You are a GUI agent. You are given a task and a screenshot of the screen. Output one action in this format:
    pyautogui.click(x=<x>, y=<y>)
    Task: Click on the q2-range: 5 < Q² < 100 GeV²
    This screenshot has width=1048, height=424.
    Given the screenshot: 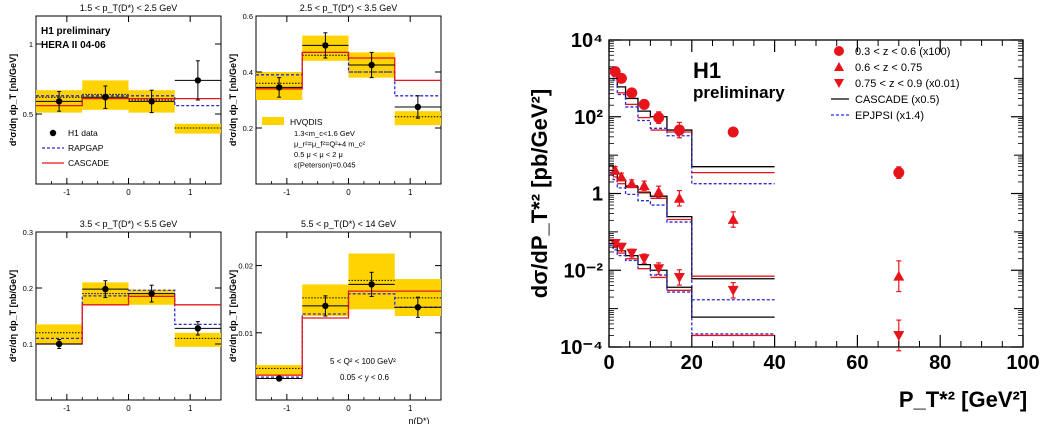 What is the action you would take?
    pyautogui.click(x=363, y=361)
    